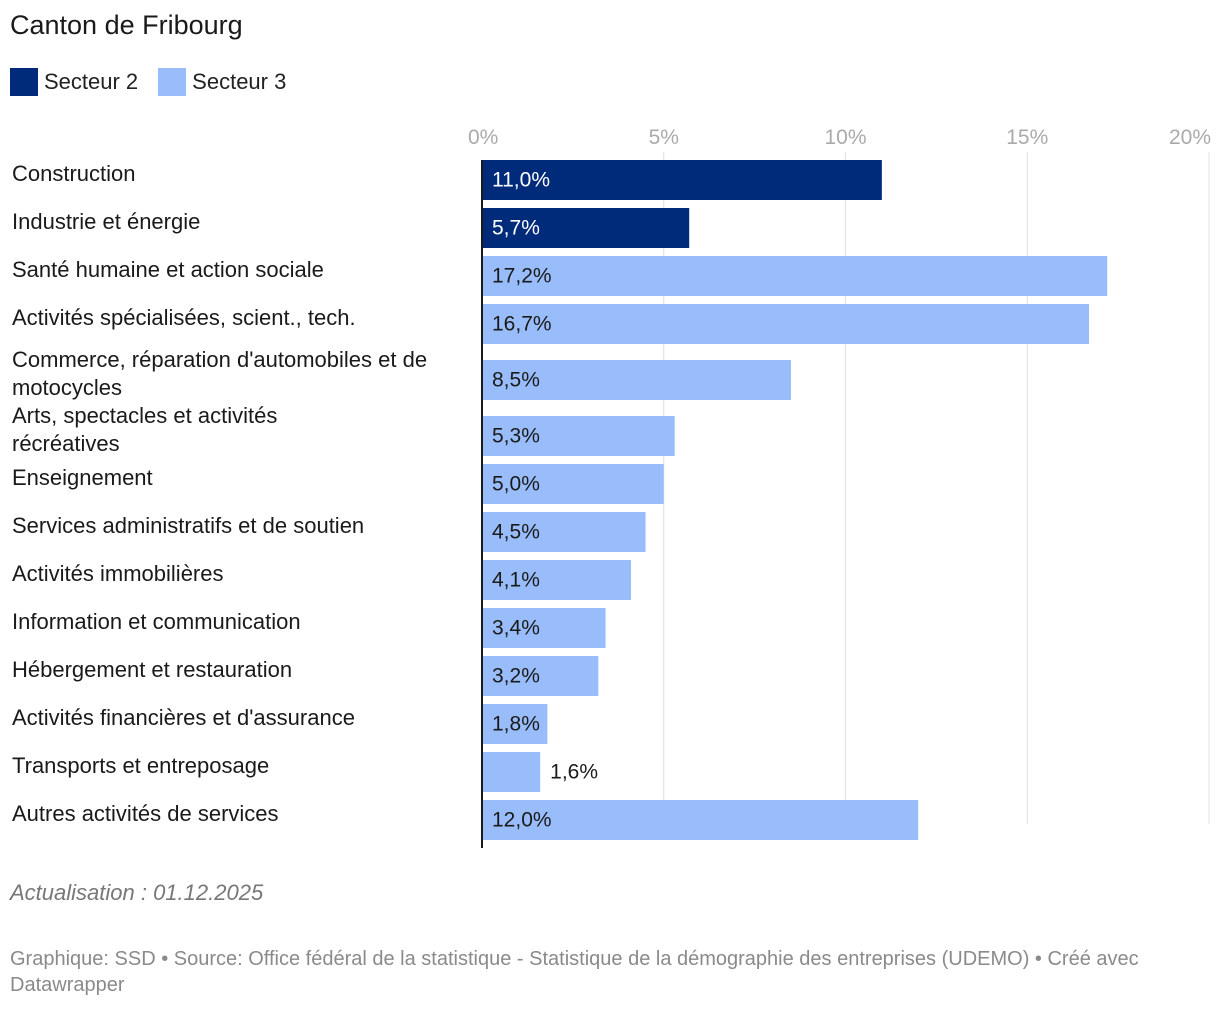 This screenshot has height=1010, width=1220. I want to click on value-label: 1,8%, so click(516, 724).